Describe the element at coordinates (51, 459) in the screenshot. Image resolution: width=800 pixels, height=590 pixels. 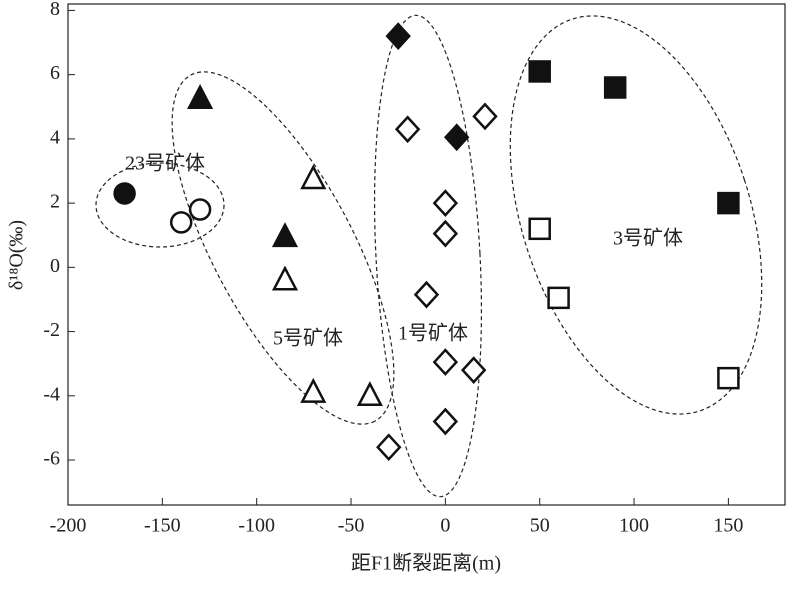
I see `y-tick-label: -6` at that location.